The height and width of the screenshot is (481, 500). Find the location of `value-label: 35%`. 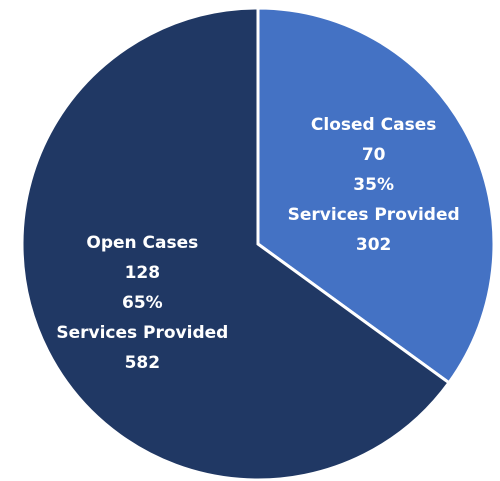

value-label: 35% is located at coordinates (373, 185).